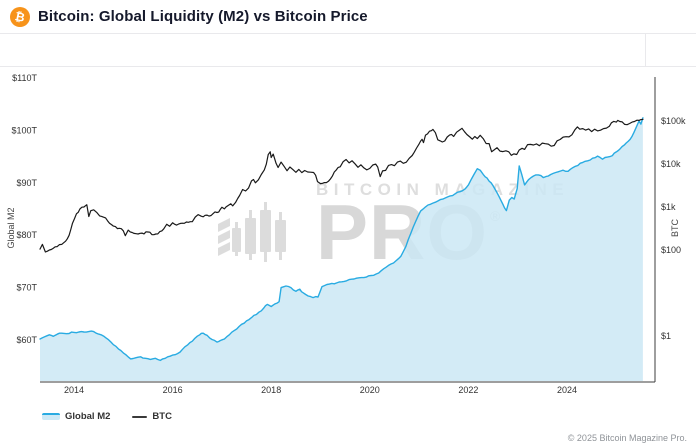 This screenshot has width=696, height=446. Describe the element at coordinates (88, 416) in the screenshot. I see `legend-label: Global M2` at that location.